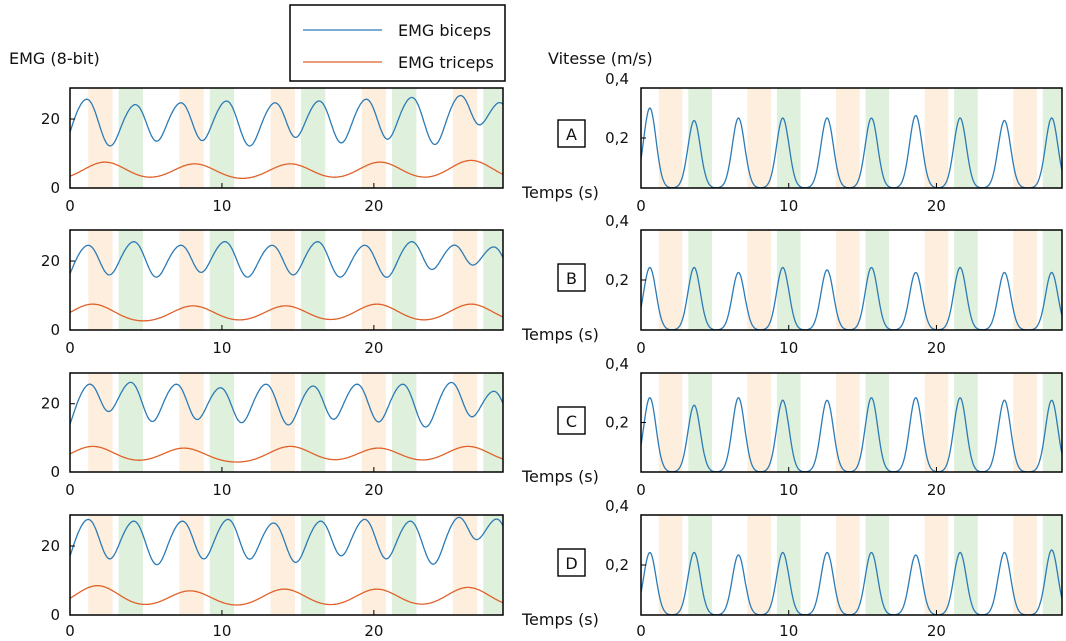 This screenshot has width=1066, height=641. Describe the element at coordinates (397, 43) in the screenshot. I see `legend-box` at that location.